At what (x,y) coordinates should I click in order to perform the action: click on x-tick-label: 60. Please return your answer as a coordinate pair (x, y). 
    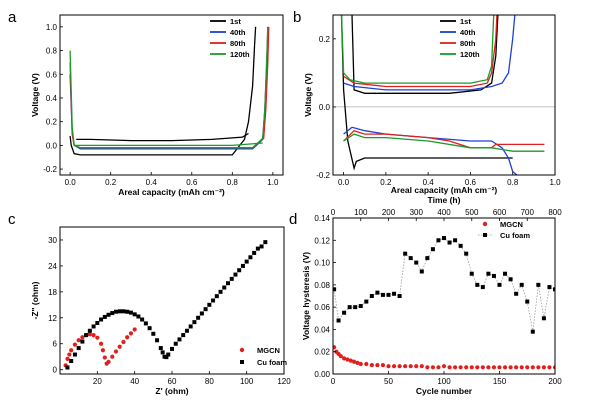
    Looking at the image, I should click on (172, 381).